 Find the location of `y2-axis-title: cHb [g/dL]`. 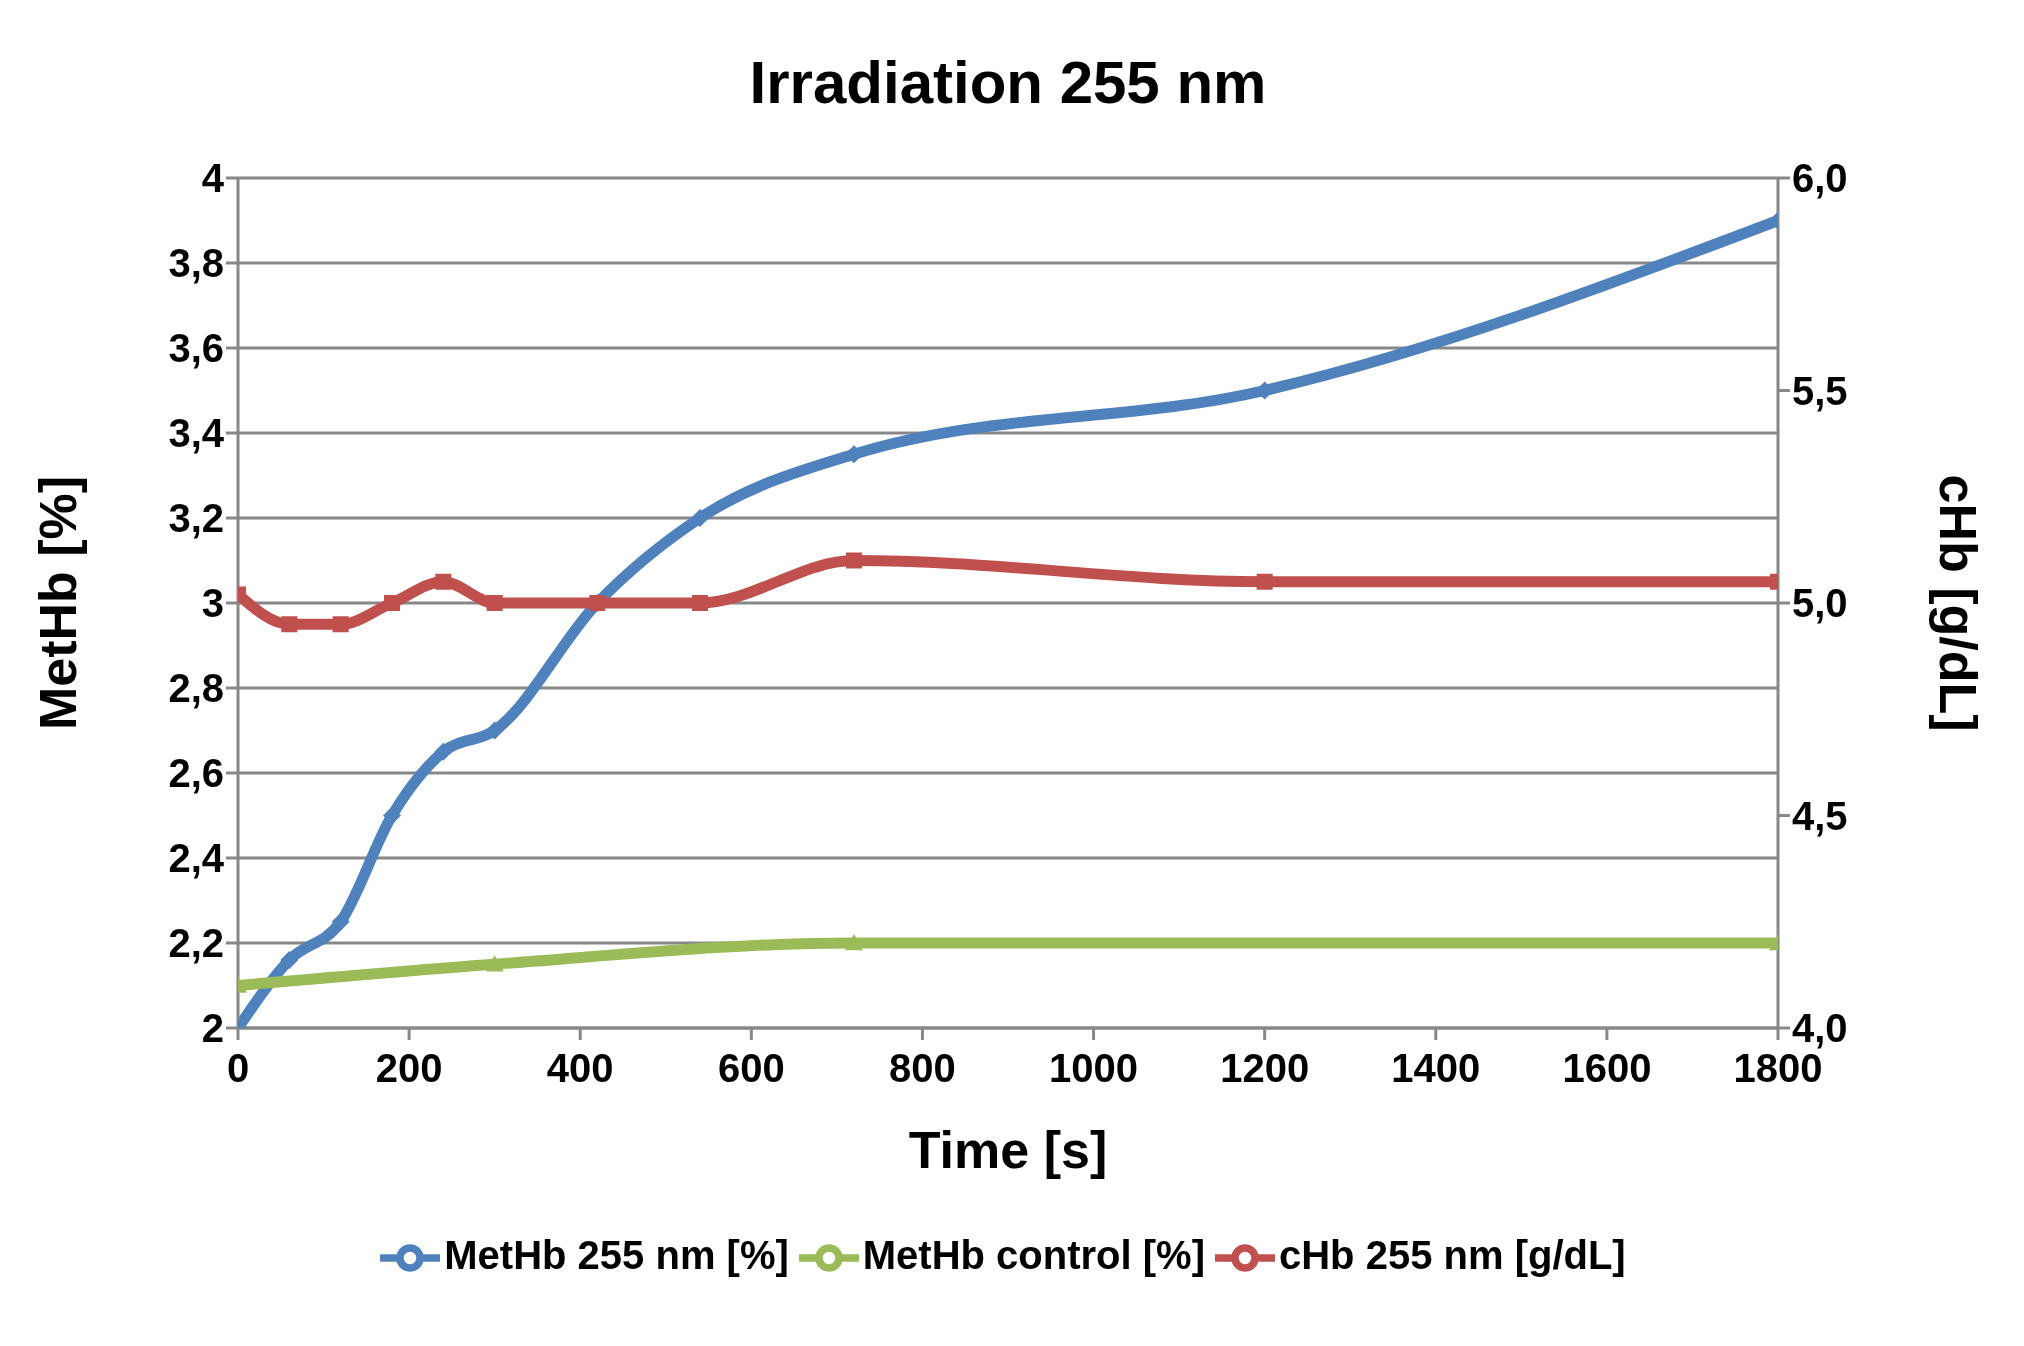

y2-axis-title: cHb [g/dL] is located at coordinates (1957, 603).